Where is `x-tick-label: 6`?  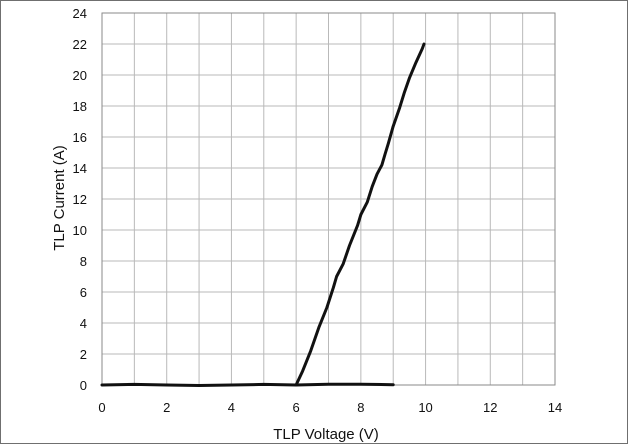 x-tick-label: 6 is located at coordinates (296, 407).